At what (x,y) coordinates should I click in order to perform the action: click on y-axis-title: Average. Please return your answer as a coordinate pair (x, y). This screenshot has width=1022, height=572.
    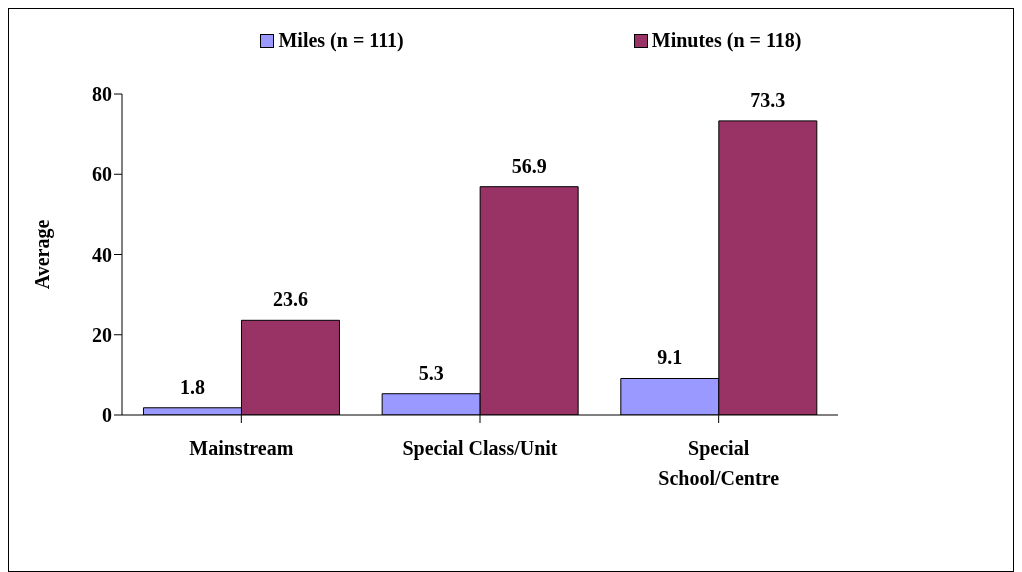
    Looking at the image, I should click on (43, 254).